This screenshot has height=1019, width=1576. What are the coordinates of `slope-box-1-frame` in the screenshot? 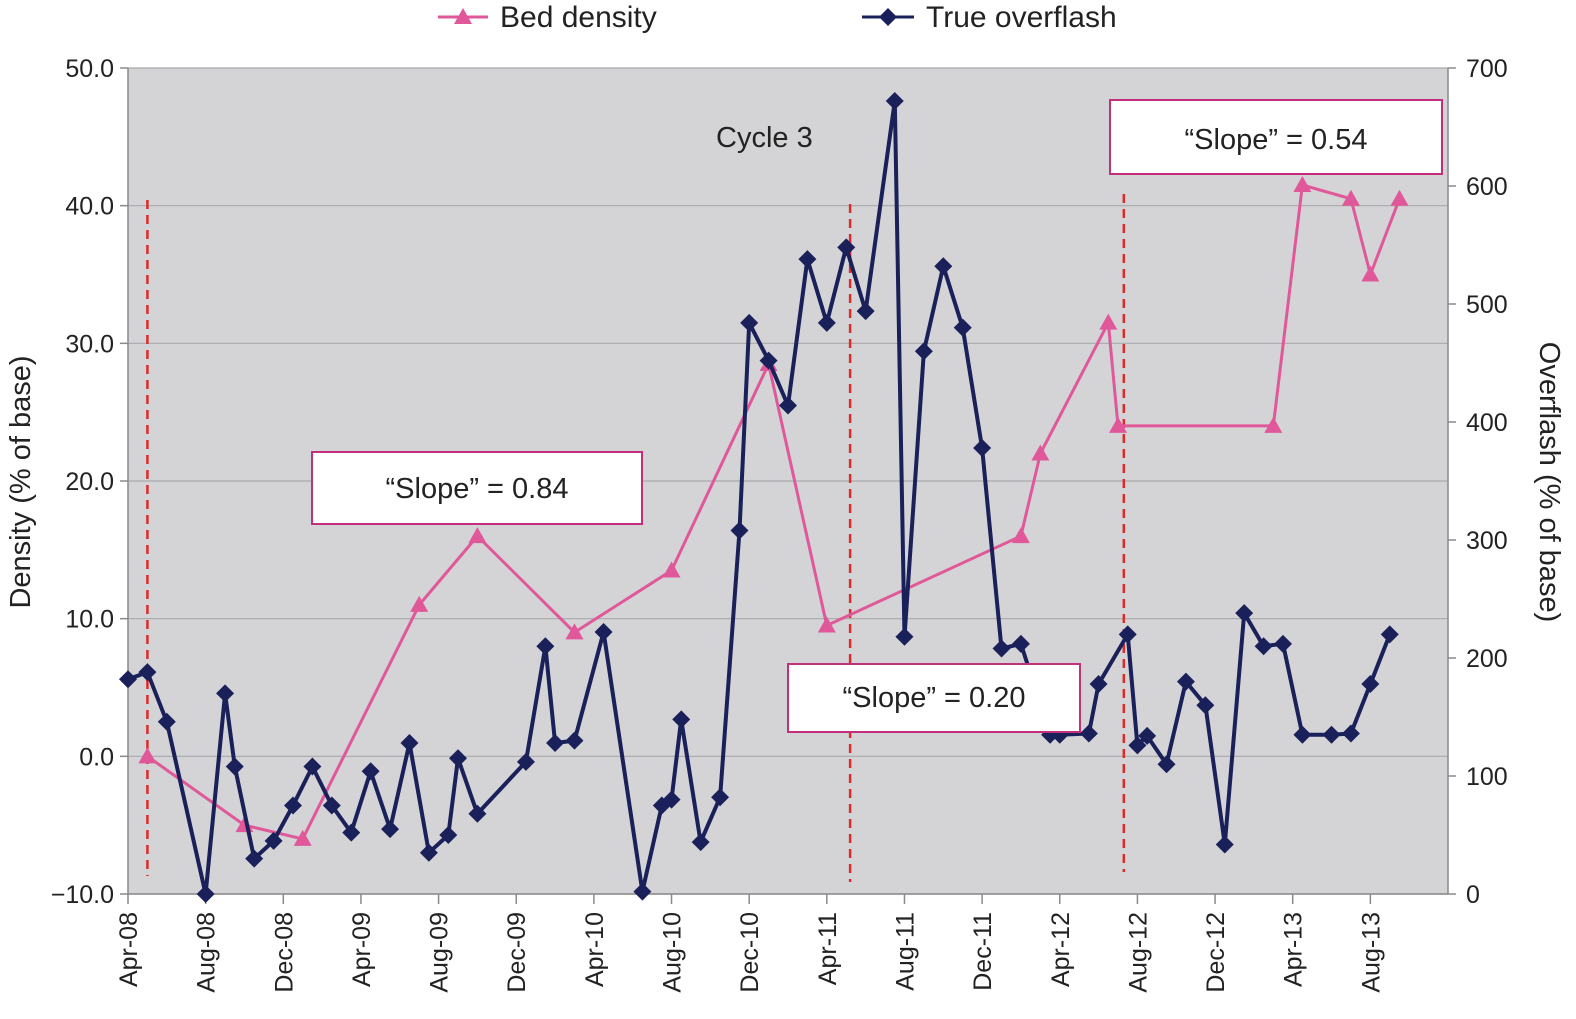 It's located at (477, 488).